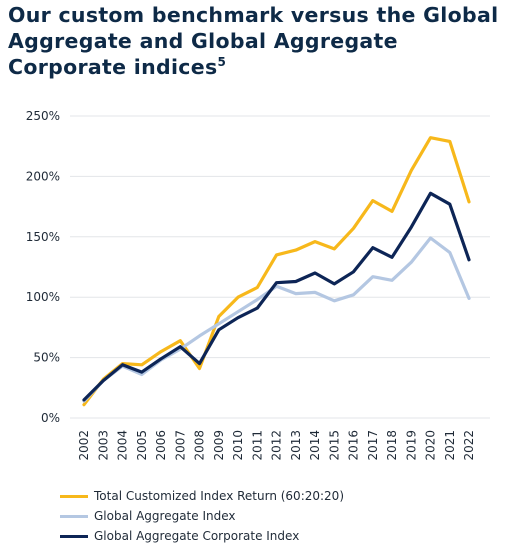  Describe the element at coordinates (84, 445) in the screenshot. I see `x-tick-label: 2002` at that location.